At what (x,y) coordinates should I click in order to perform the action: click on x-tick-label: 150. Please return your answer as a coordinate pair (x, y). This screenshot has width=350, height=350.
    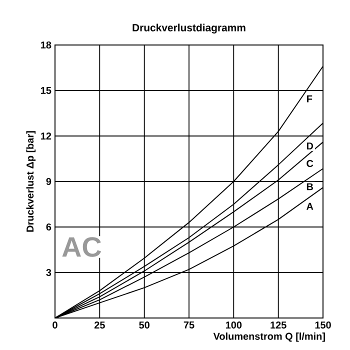
    Looking at the image, I should click on (323, 325).